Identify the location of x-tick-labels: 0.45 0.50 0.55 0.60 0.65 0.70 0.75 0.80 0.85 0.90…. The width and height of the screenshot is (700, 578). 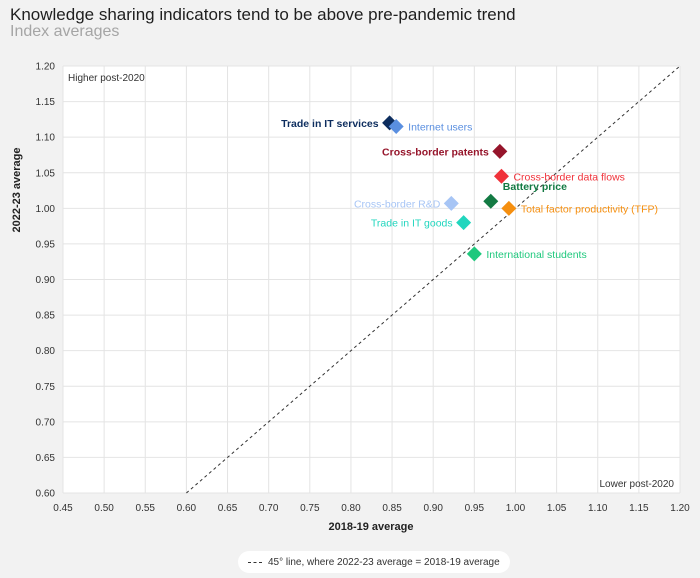
(371, 508).